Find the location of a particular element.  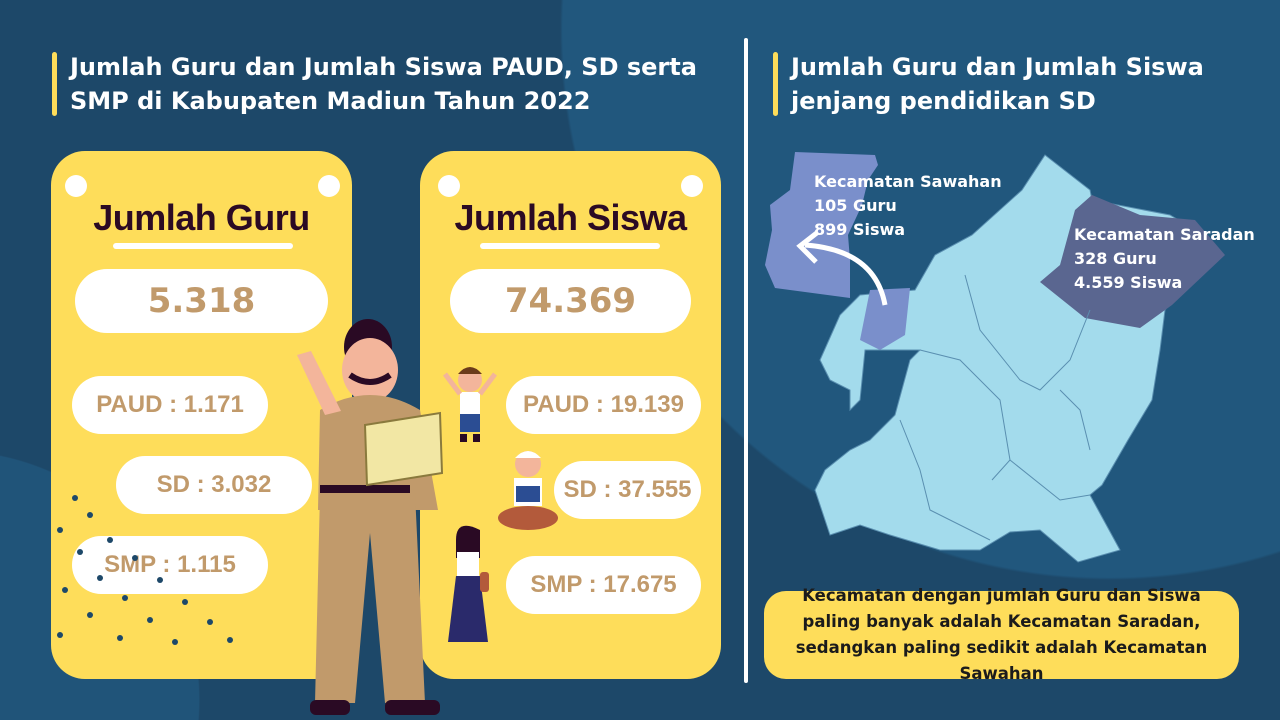

guru-smp: SMP : 1.115 is located at coordinates (170, 565).